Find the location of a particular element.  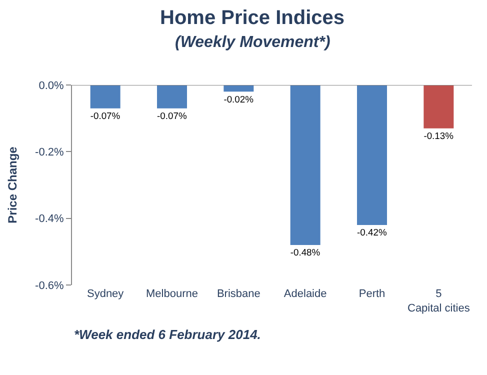

x-tick-label: Melbourne is located at coordinates (172, 294).